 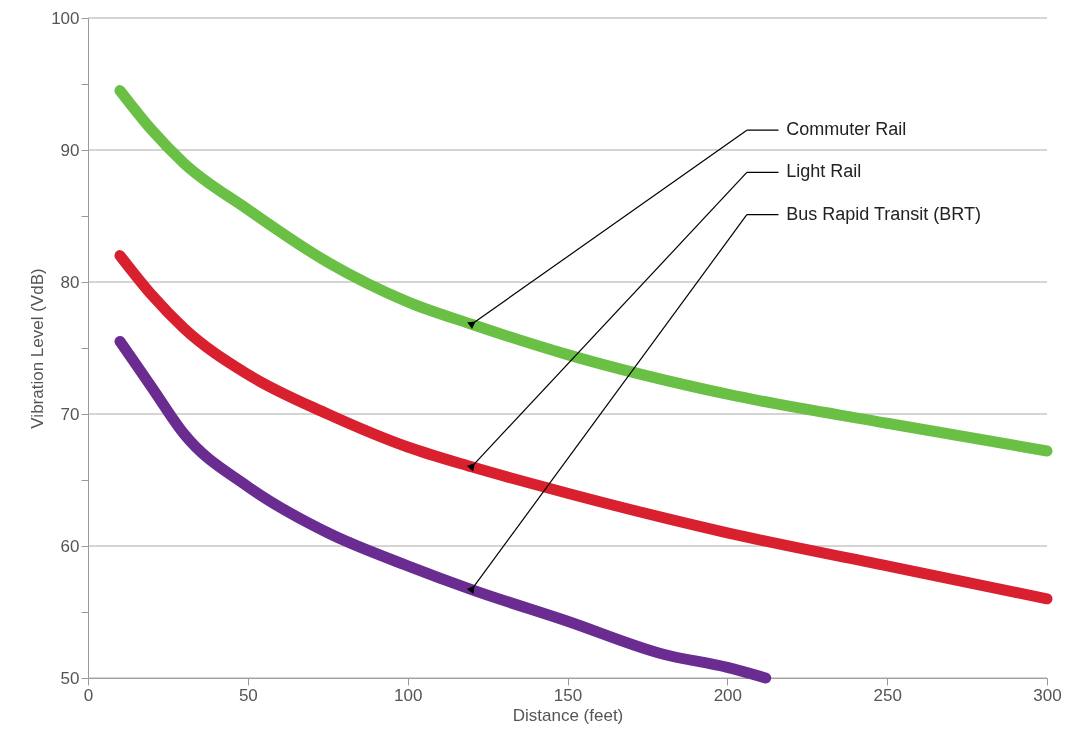 What do you see at coordinates (38, 348) in the screenshot?
I see `y-axis-title: Vibration Level (VdB)` at bounding box center [38, 348].